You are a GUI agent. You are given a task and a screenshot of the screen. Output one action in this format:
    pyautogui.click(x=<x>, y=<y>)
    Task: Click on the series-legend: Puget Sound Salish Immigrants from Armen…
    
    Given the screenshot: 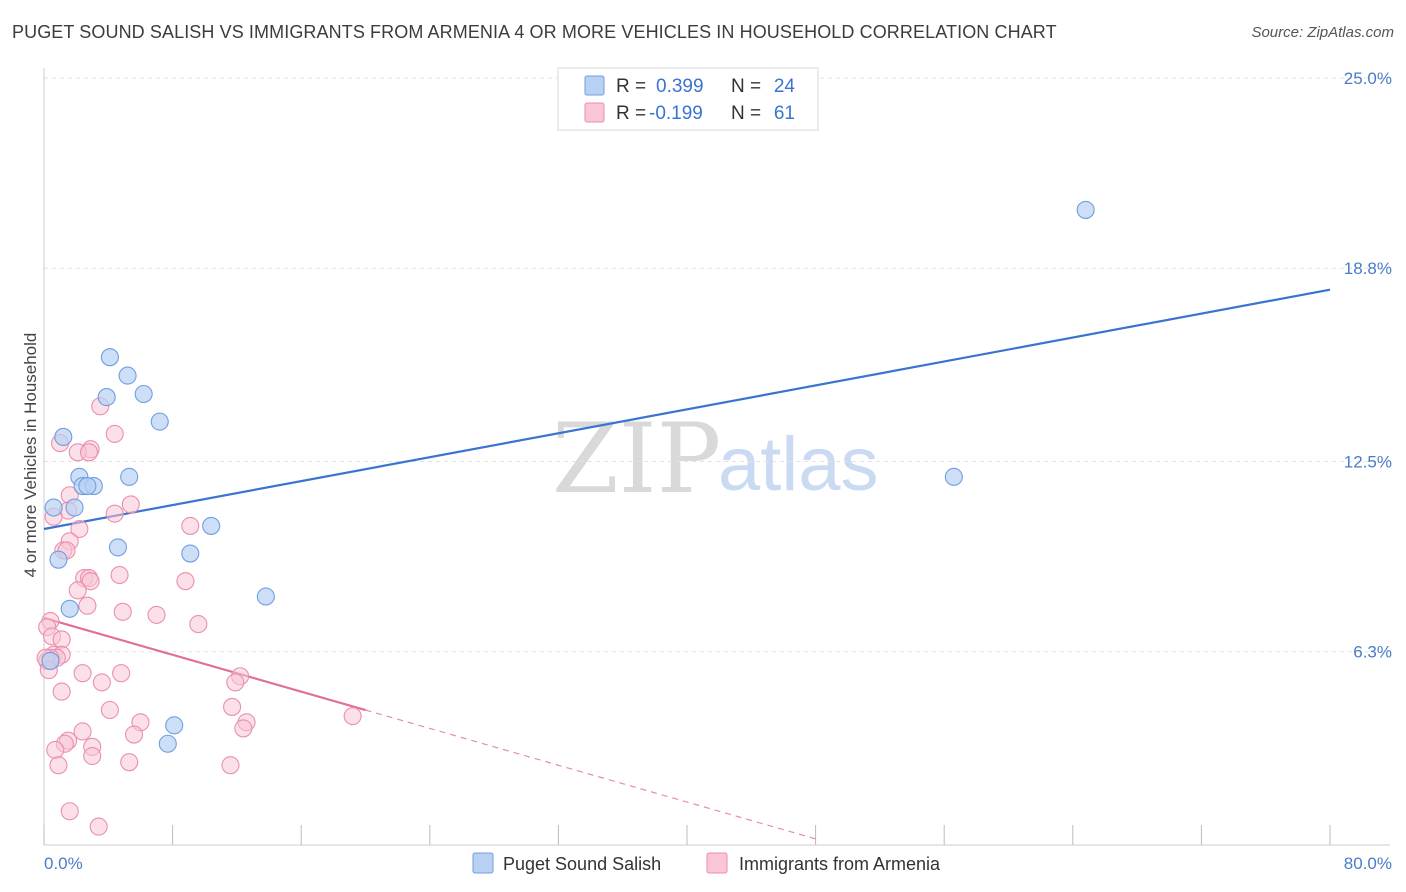 What is the action you would take?
    pyautogui.click(x=706, y=863)
    